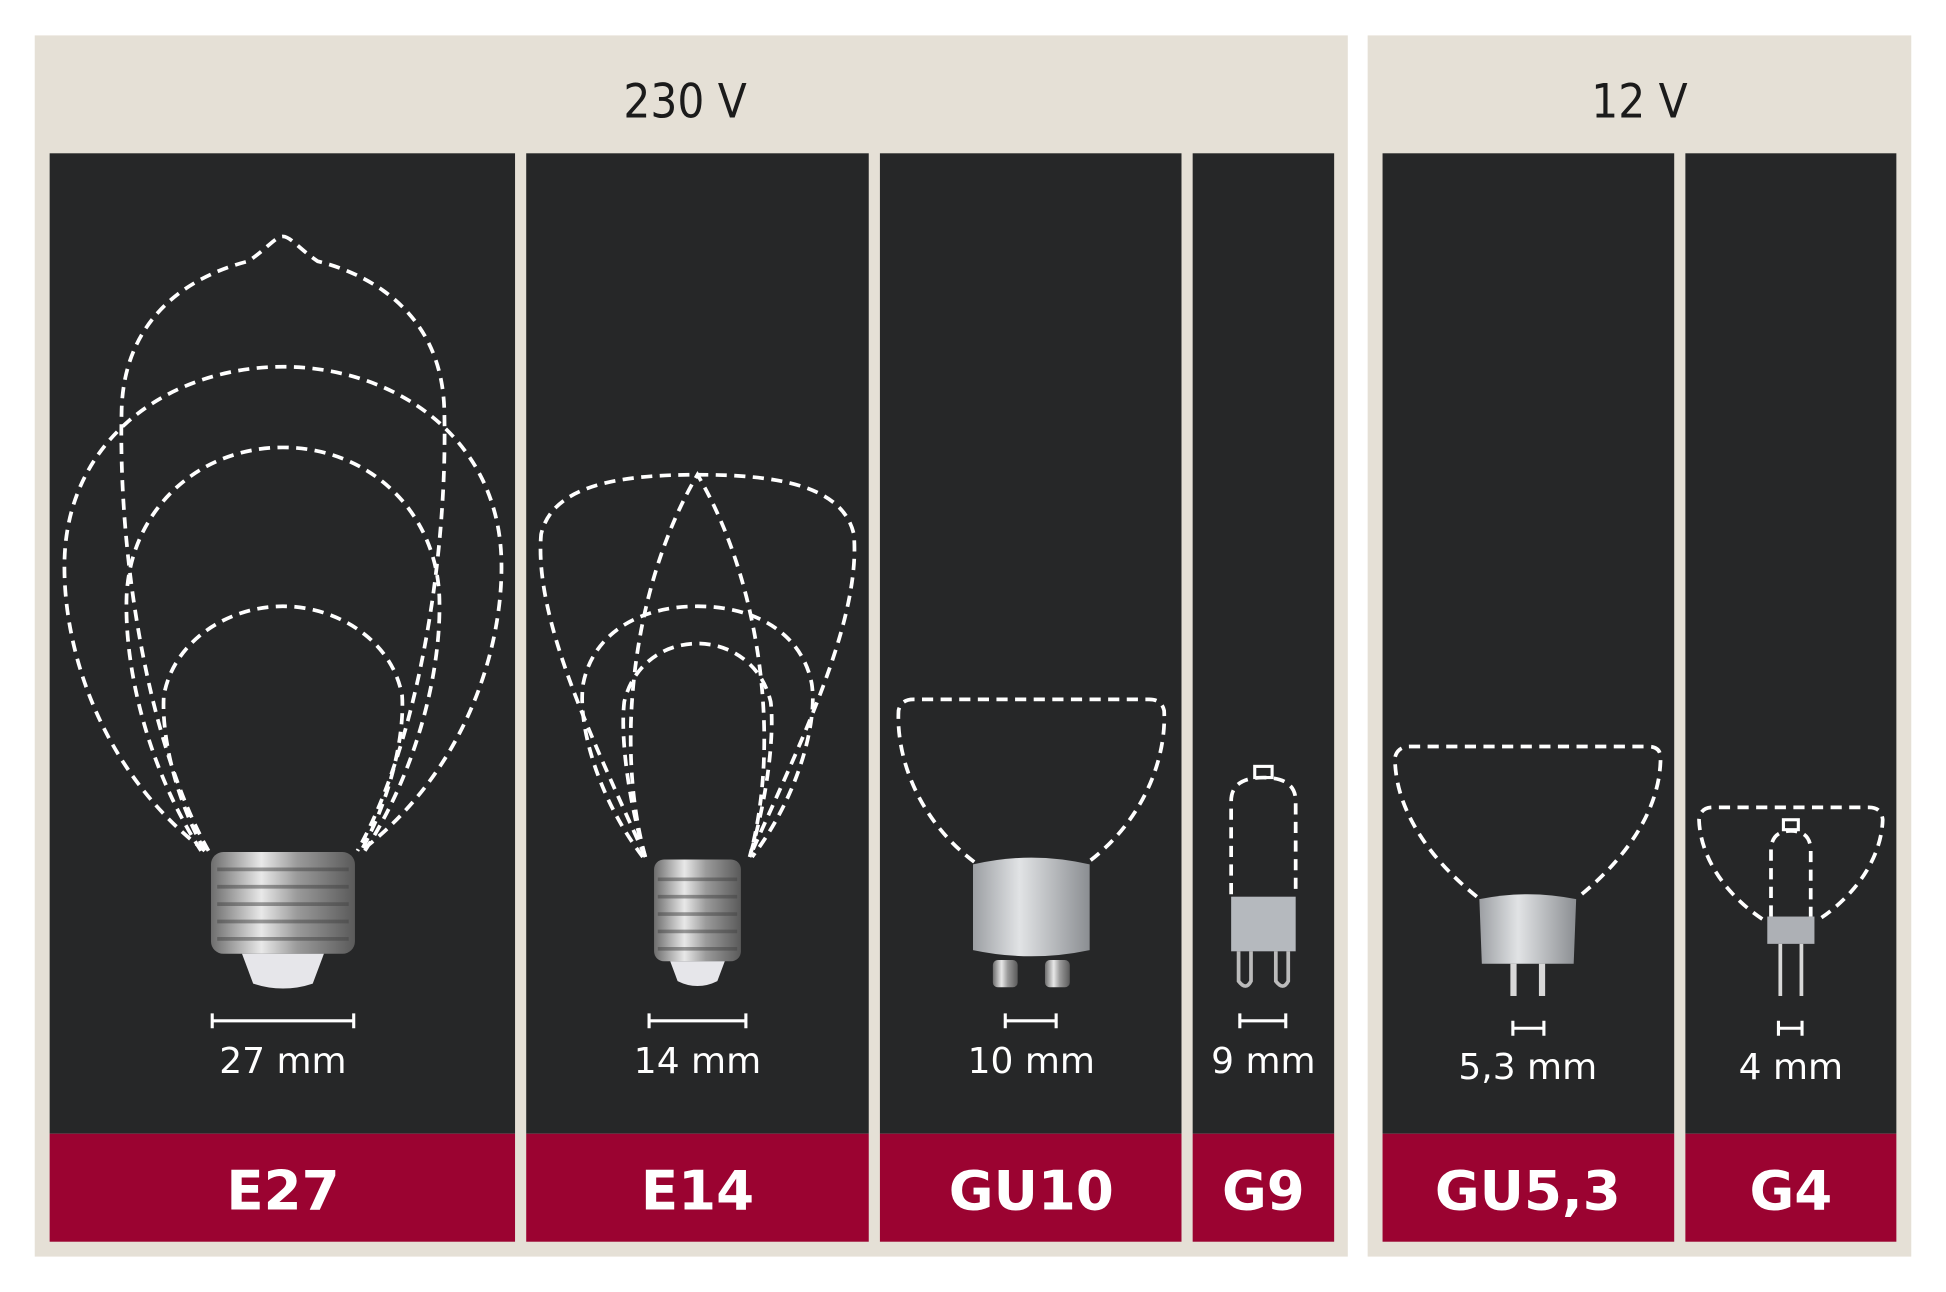 This screenshot has height=1292, width=1946. What do you see at coordinates (1030, 1021) in the screenshot?
I see `gu10-dimension-icon` at bounding box center [1030, 1021].